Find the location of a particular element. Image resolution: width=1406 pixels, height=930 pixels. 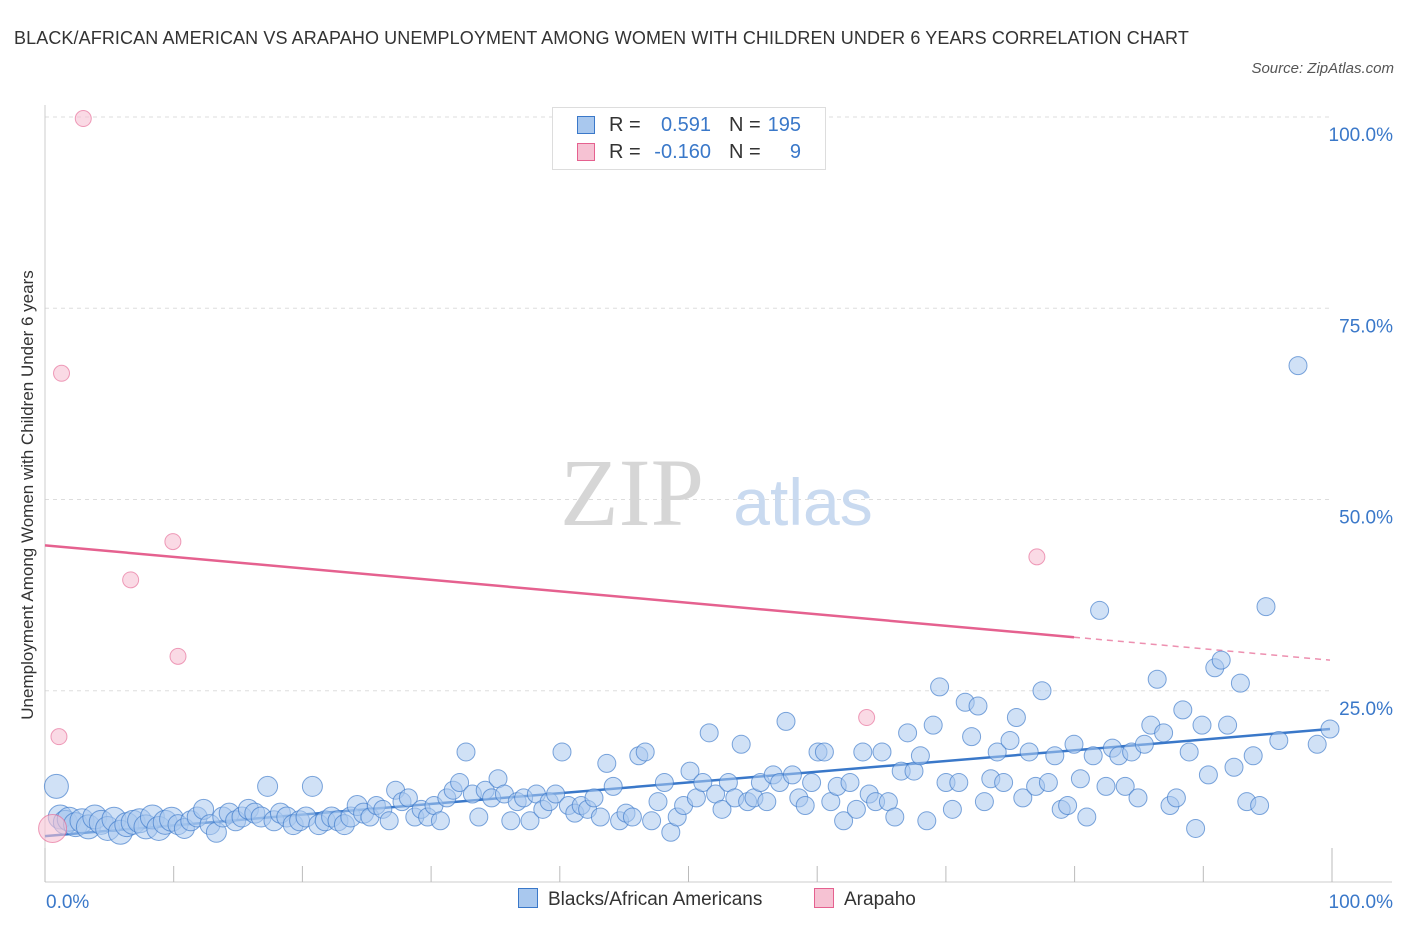

legend-swatch-blue is located at coordinates (528, 898).